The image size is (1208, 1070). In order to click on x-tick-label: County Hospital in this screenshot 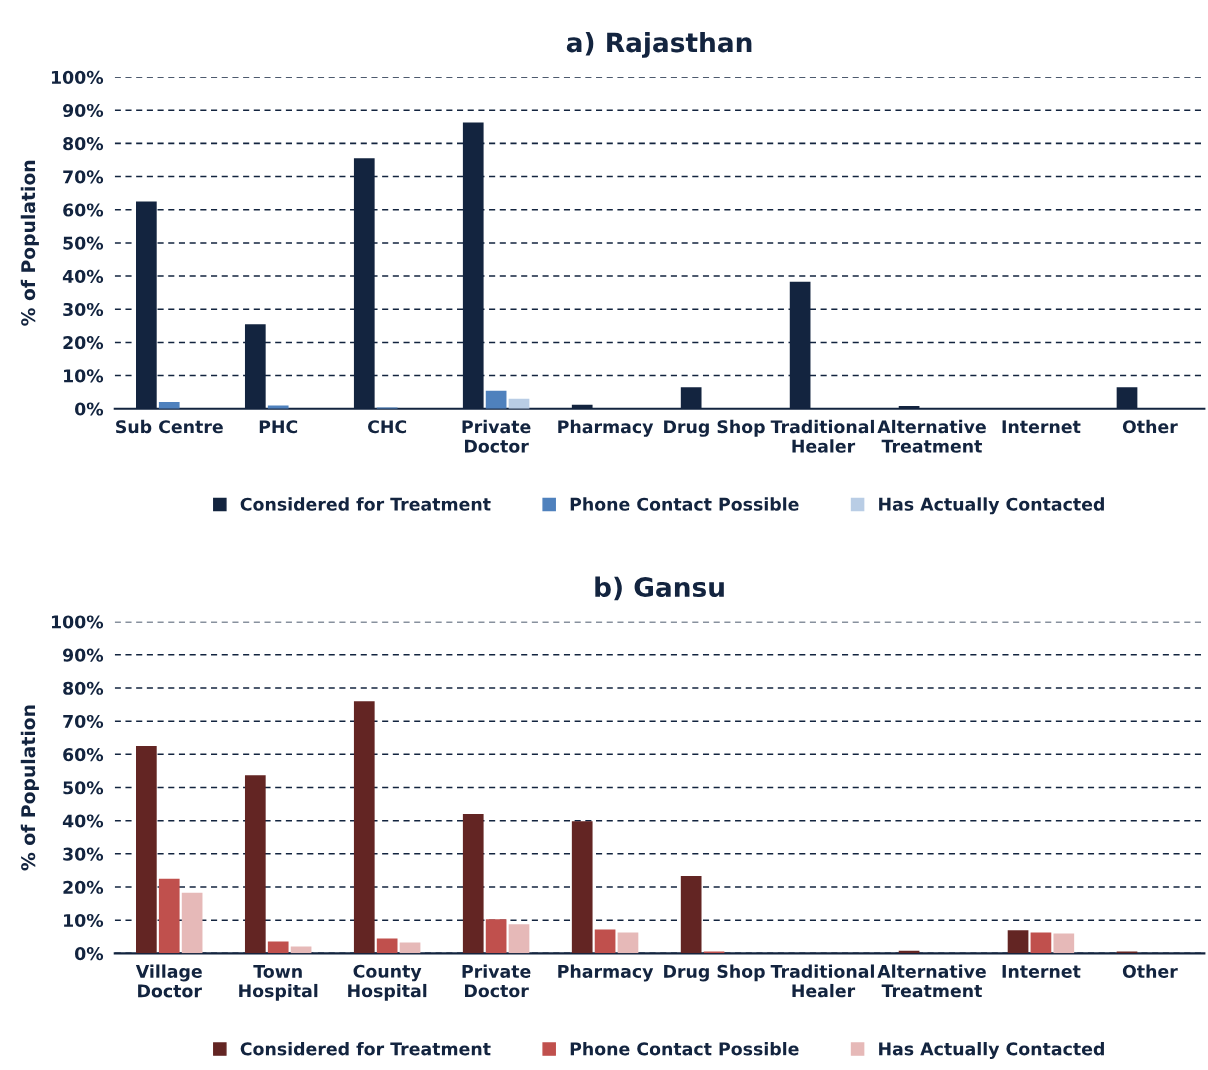, I will do `click(387, 982)`.